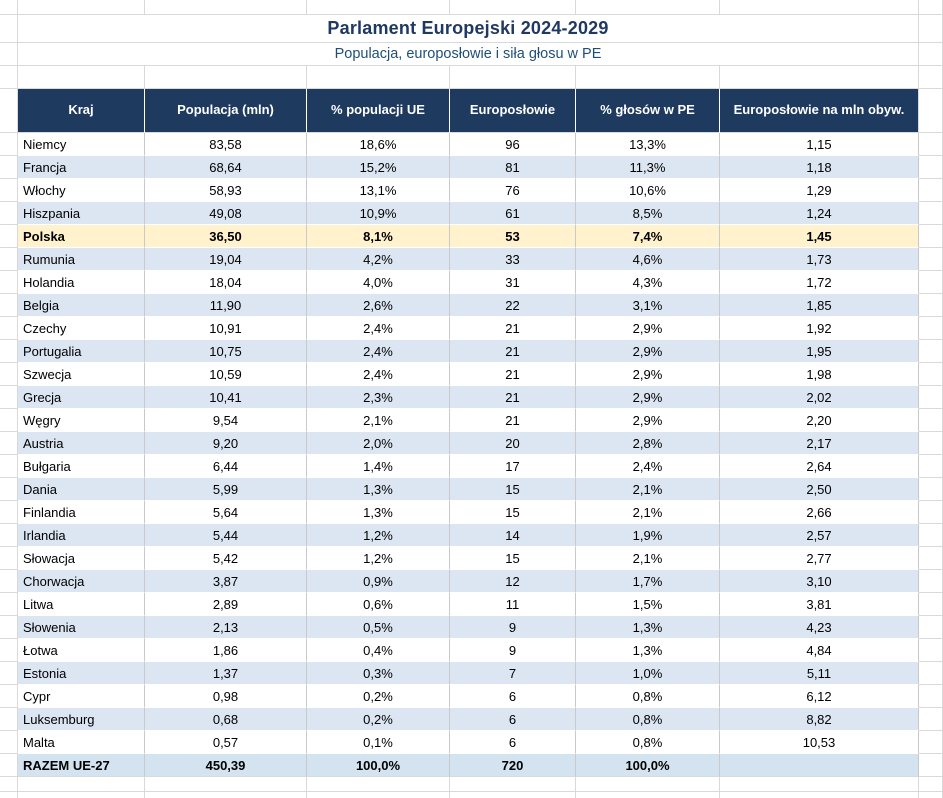  What do you see at coordinates (819, 111) in the screenshot?
I see `header-cell-europoslowie-na-mln-obyw: Europosłowie na mln obyw.` at bounding box center [819, 111].